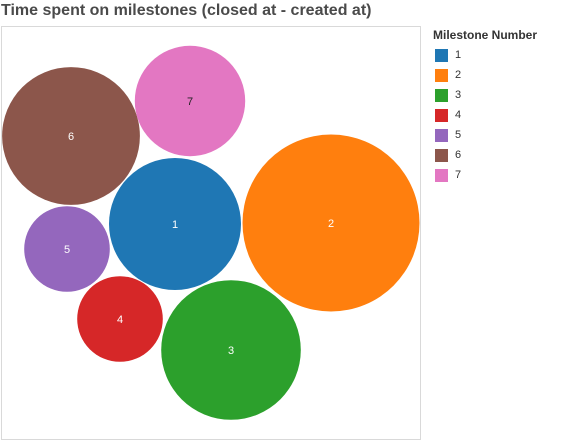  Describe the element at coordinates (458, 155) in the screenshot. I see `legend-label: 6` at that location.